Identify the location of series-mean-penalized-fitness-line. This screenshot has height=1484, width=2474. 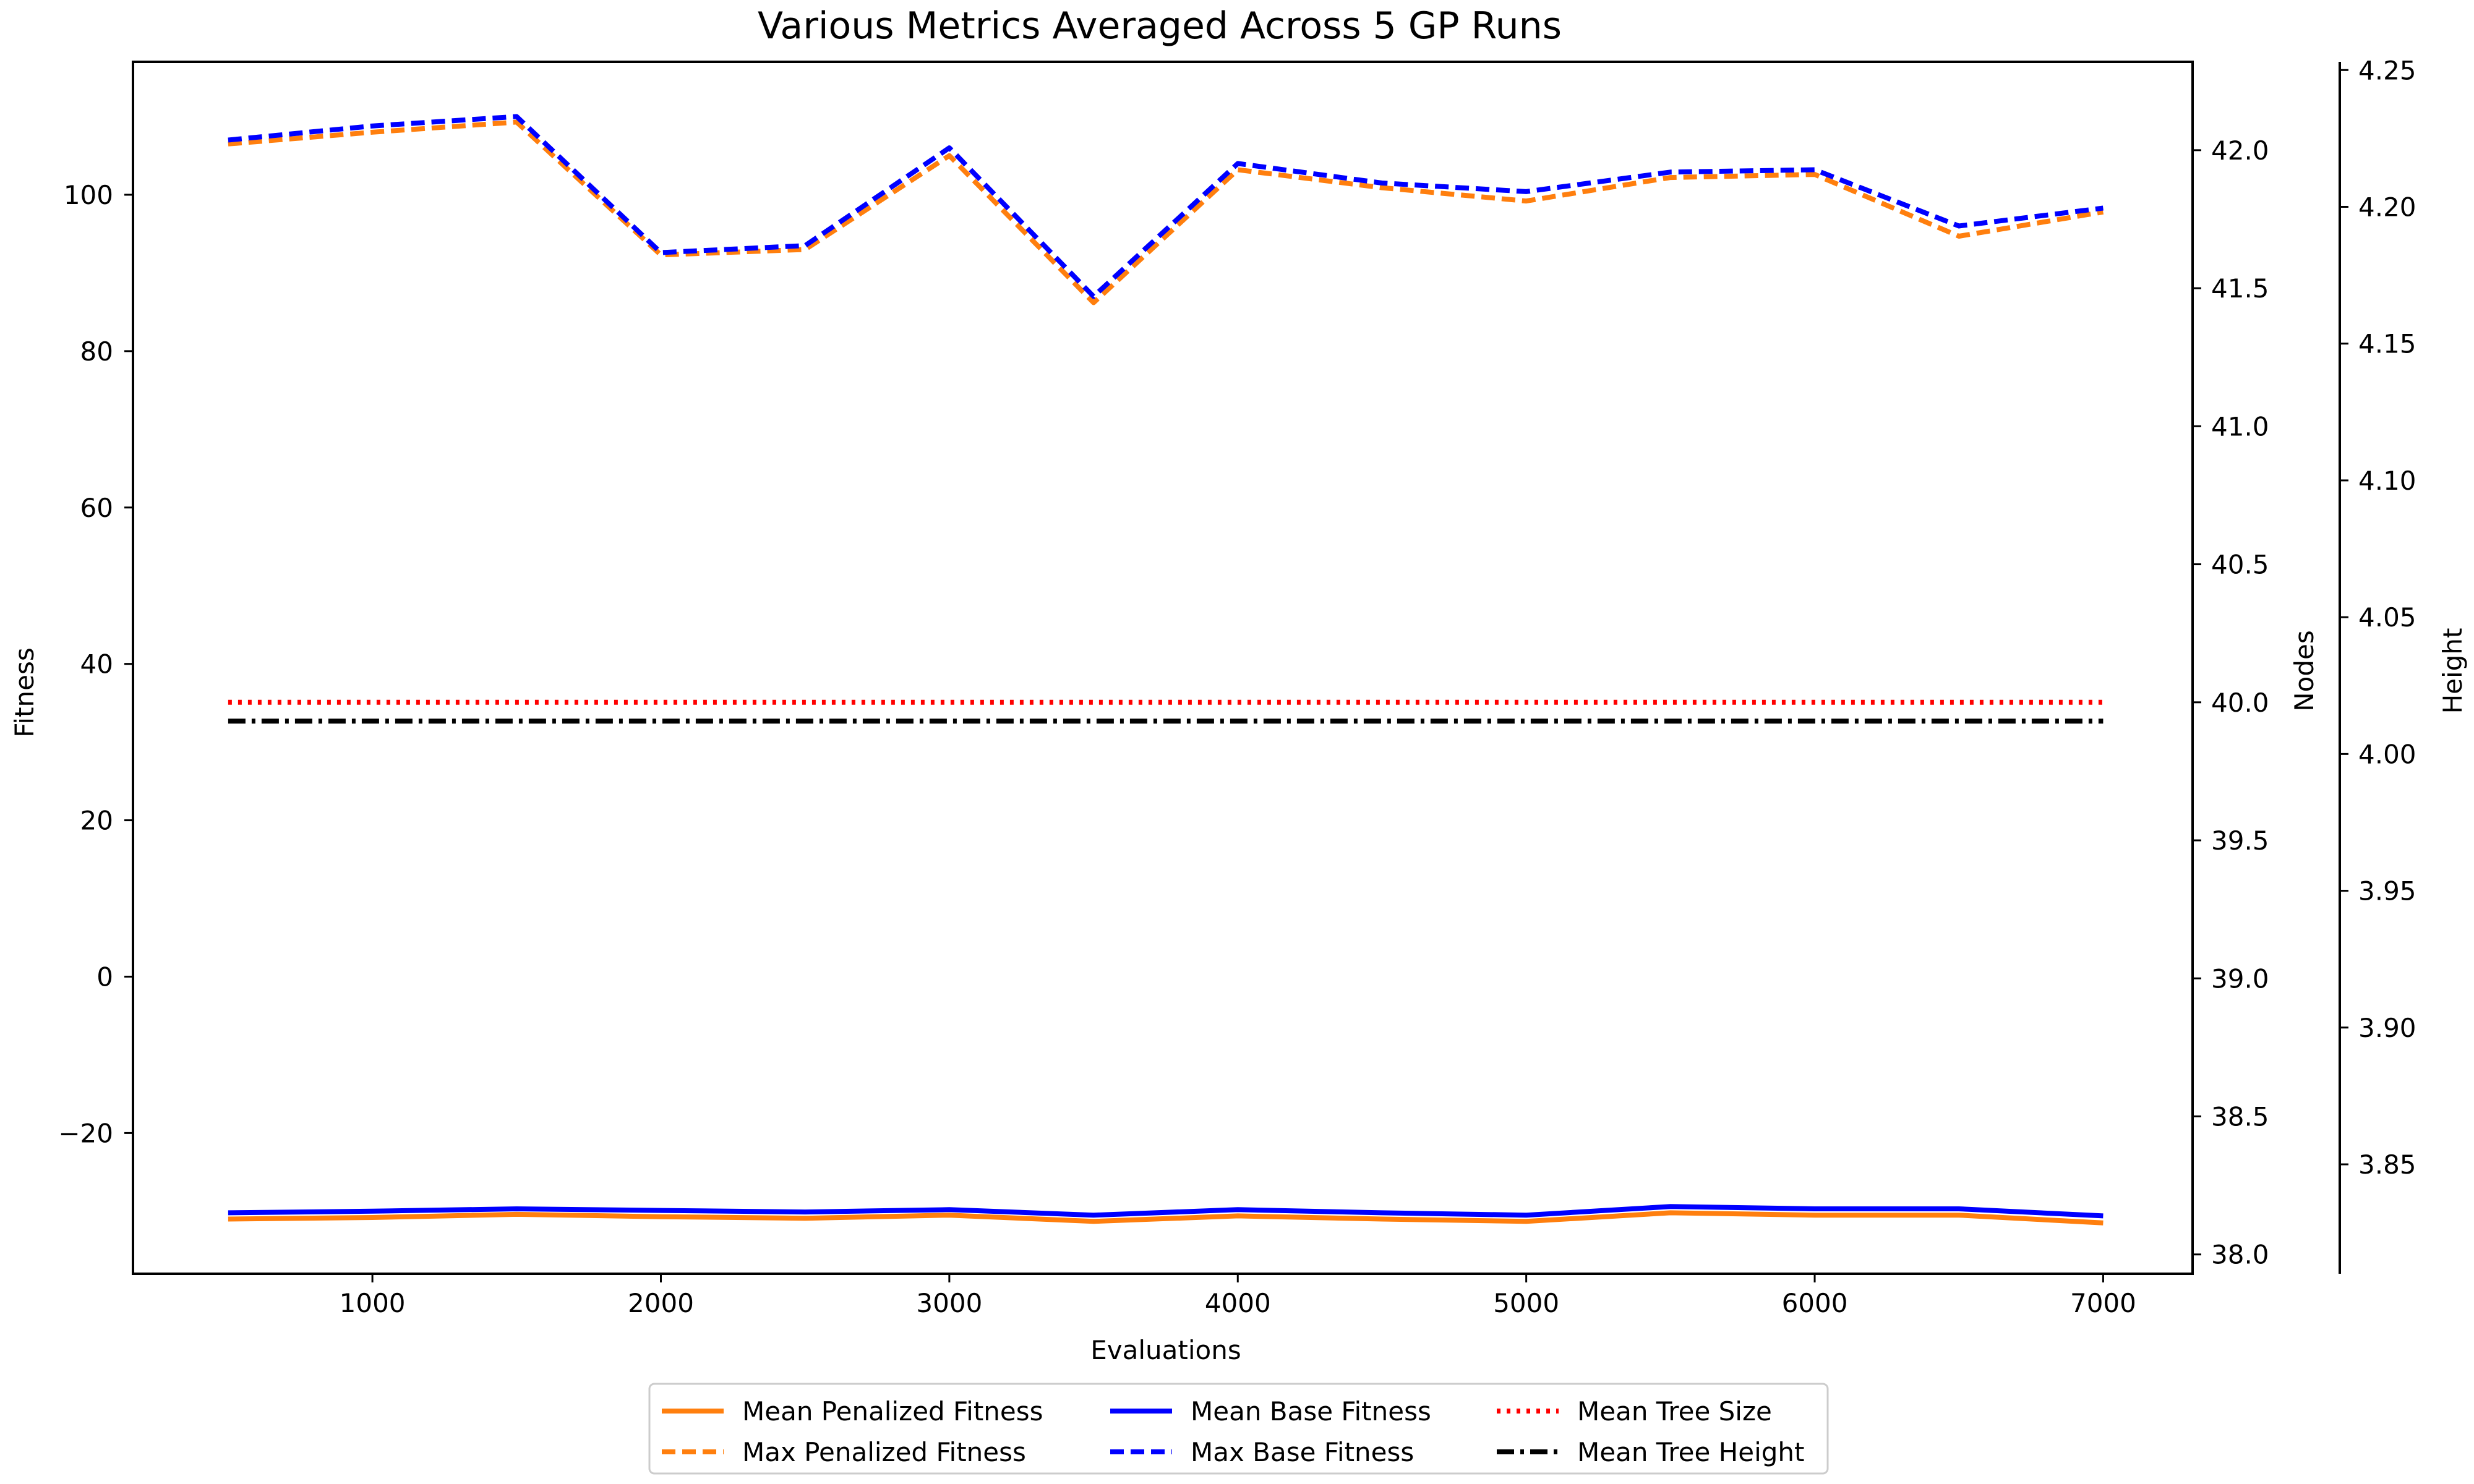
(1166, 1218).